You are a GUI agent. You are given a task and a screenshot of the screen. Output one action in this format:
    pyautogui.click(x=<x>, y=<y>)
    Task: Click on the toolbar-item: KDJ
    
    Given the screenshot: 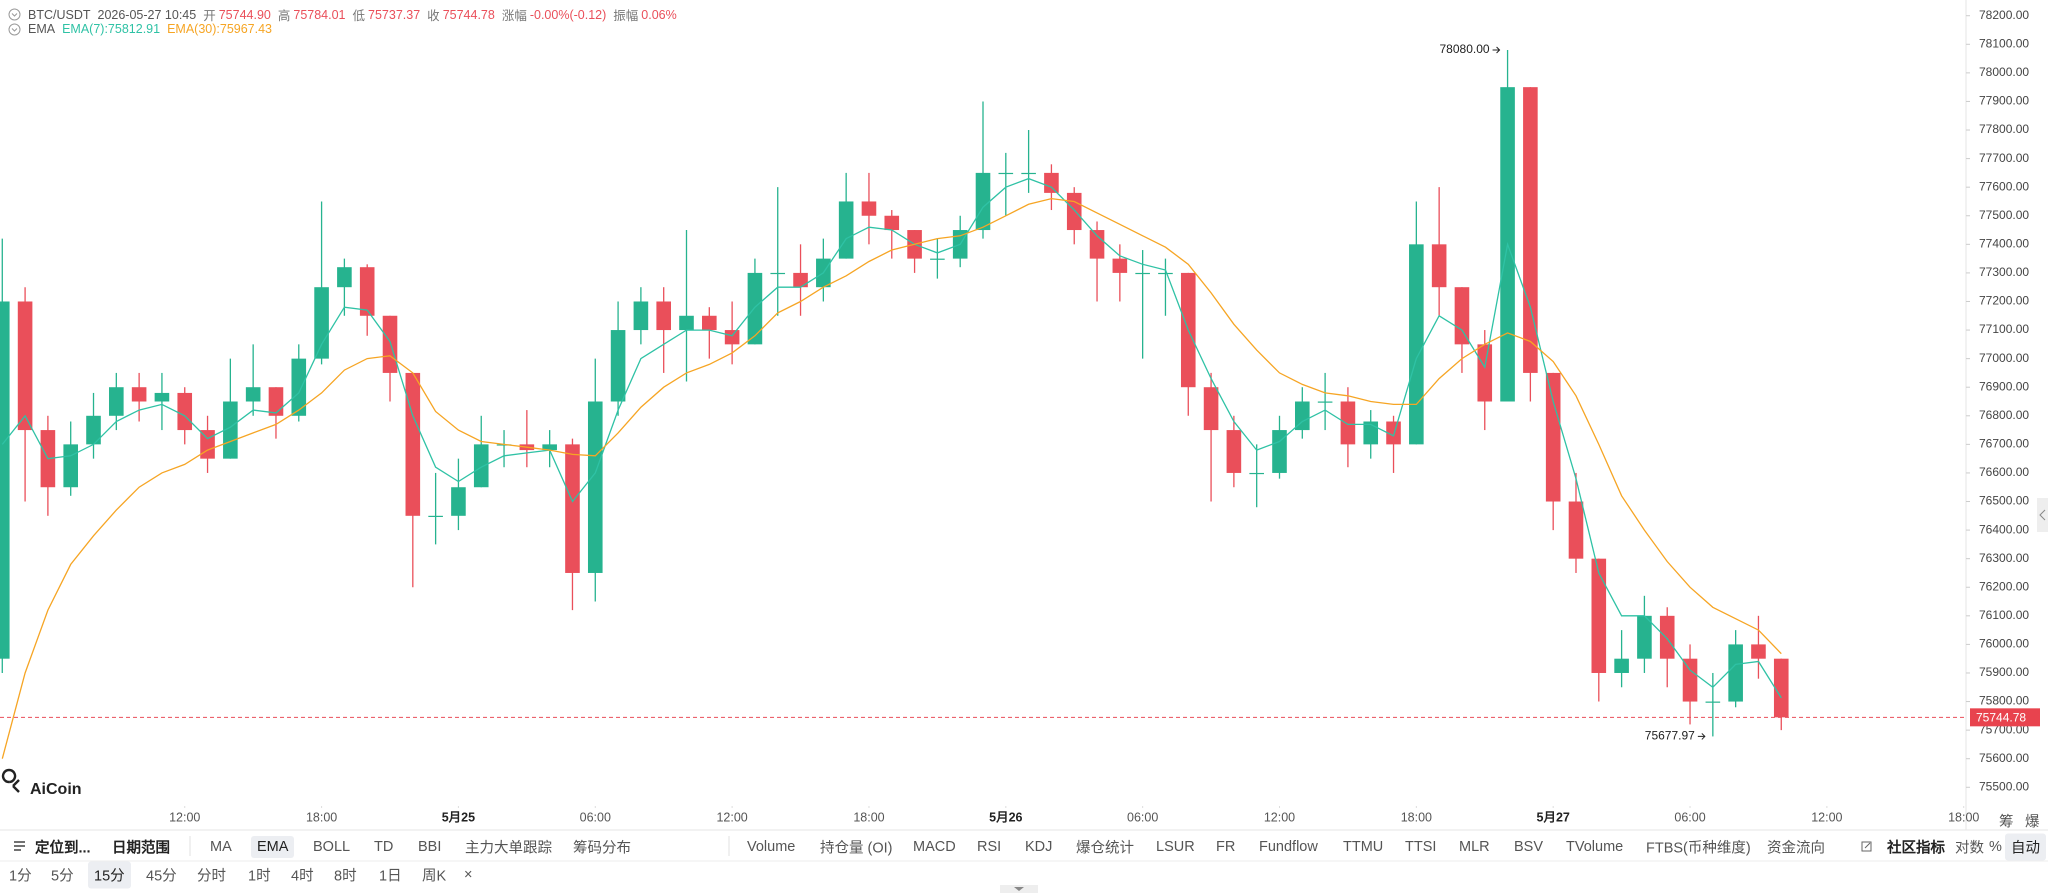 What is the action you would take?
    pyautogui.click(x=1039, y=847)
    